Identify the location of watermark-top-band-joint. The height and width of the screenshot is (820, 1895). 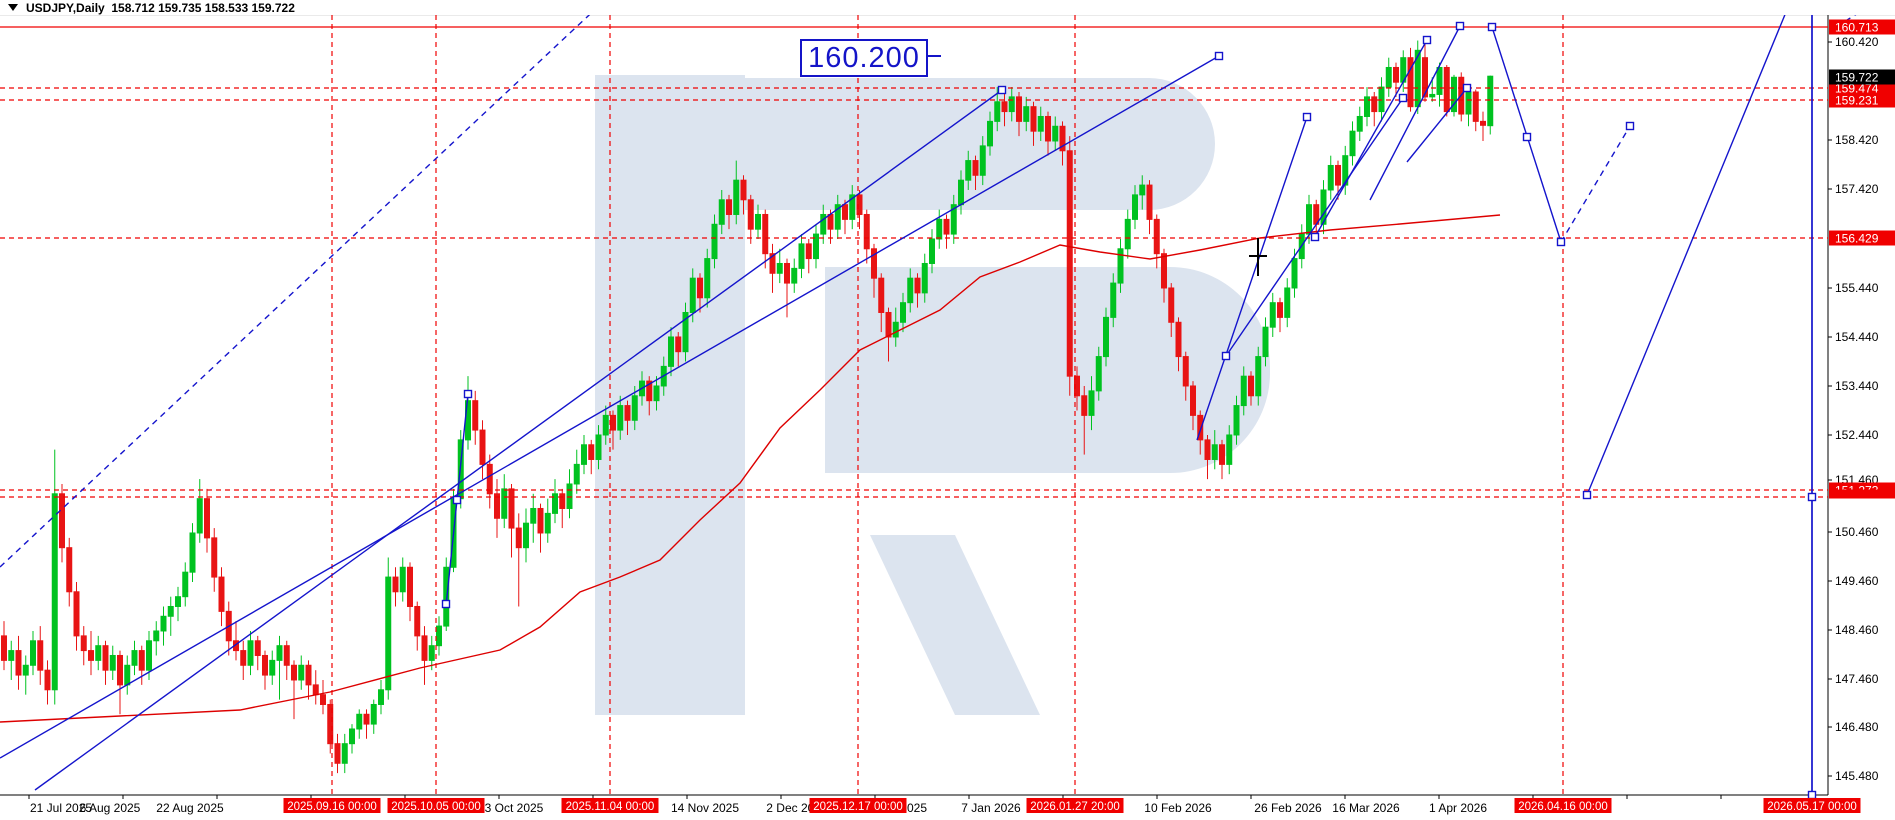
(760, 144).